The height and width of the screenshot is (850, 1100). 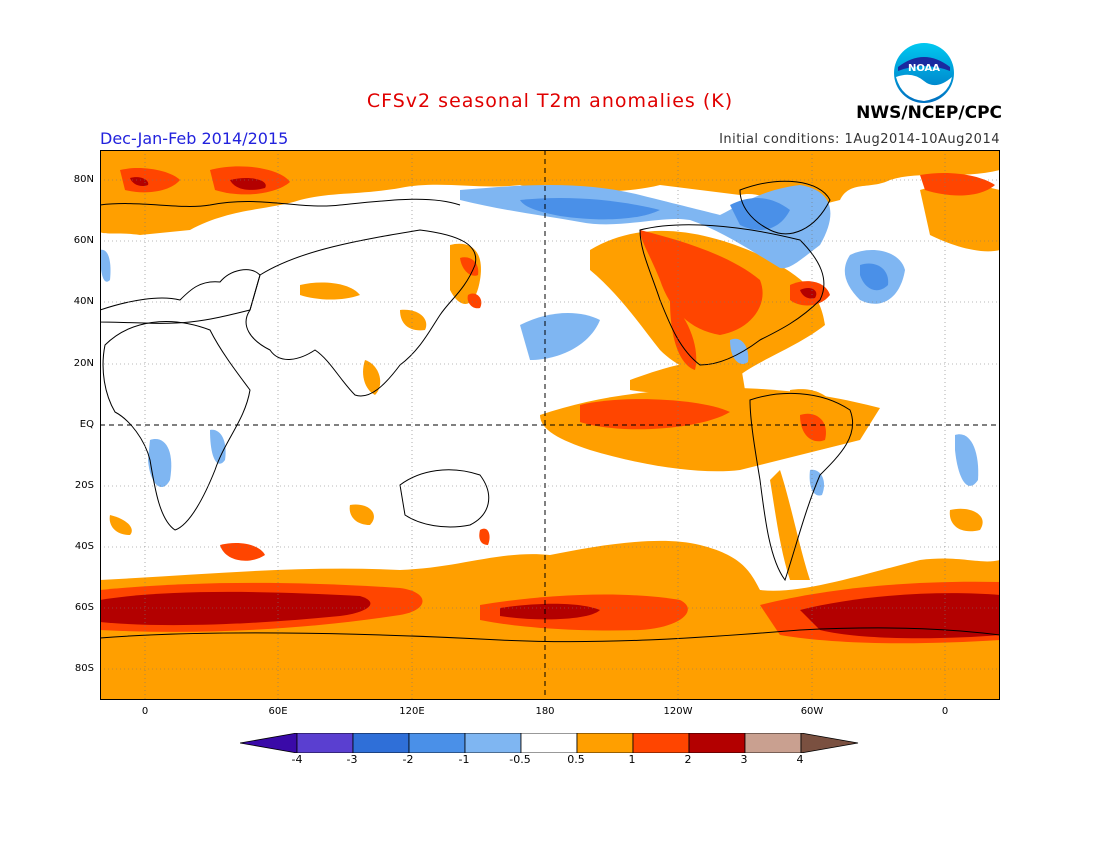 What do you see at coordinates (352, 759) in the screenshot?
I see `colorbar-label-minus3: -3` at bounding box center [352, 759].